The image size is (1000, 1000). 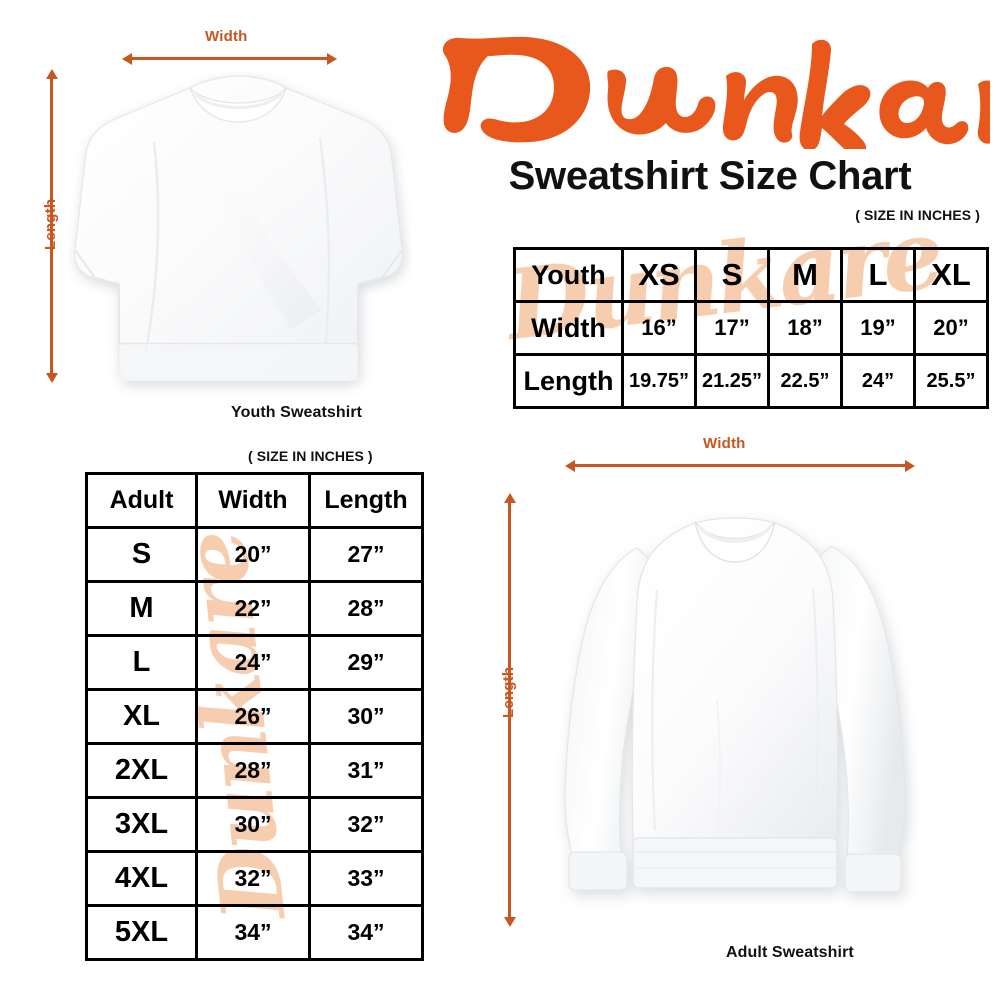 What do you see at coordinates (366, 554) in the screenshot?
I see `adult-length-s: 27”` at bounding box center [366, 554].